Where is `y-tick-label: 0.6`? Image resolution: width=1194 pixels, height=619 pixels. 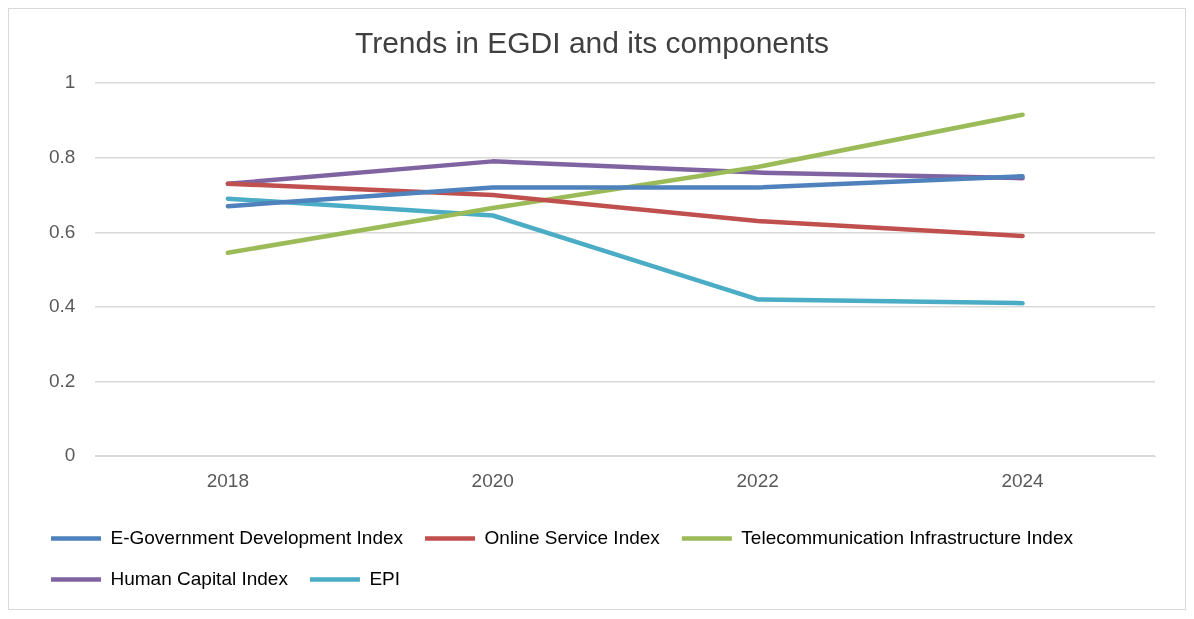
y-tick-label: 0.6 is located at coordinates (62, 231).